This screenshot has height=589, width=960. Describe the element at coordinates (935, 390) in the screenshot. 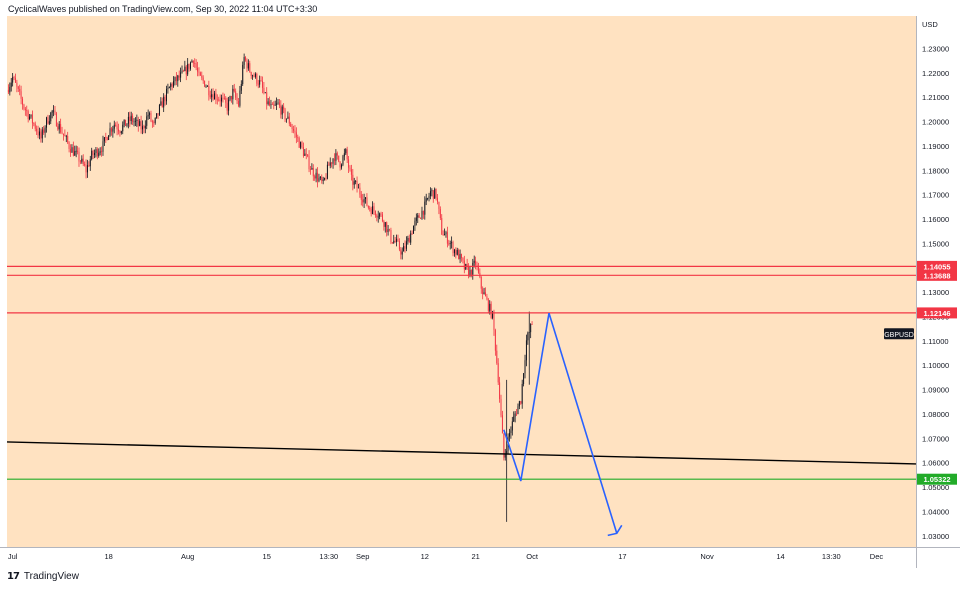

I see `price-tick-label: 1.09000` at that location.